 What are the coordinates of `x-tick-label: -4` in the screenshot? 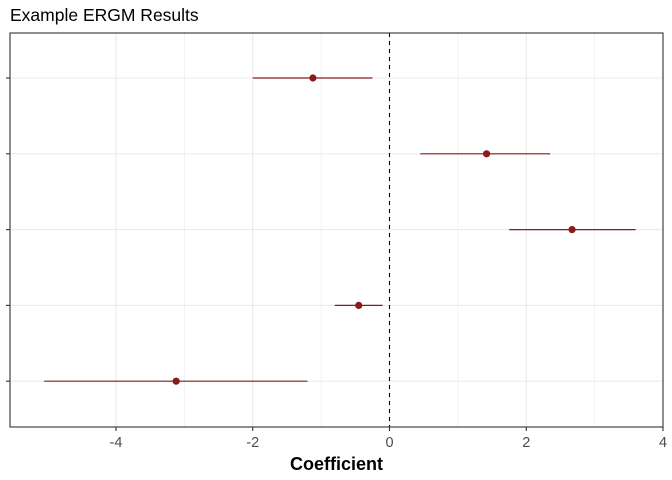 It's located at (116, 443).